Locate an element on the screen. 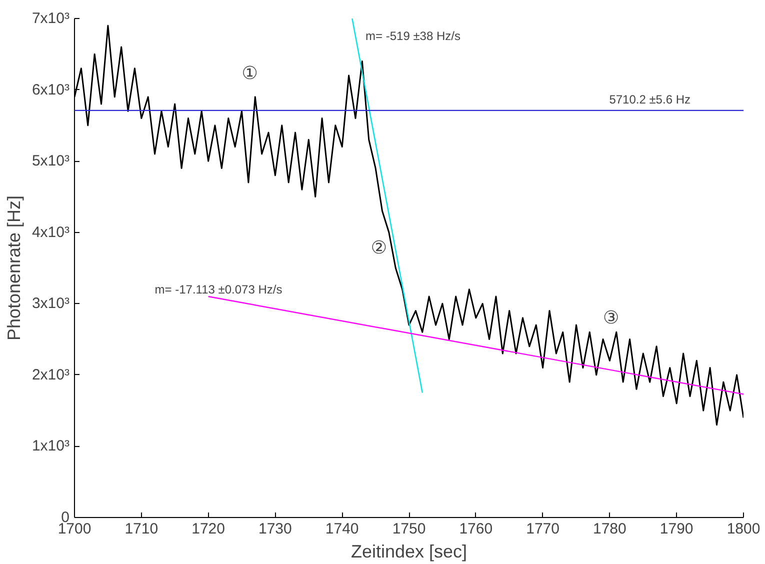  y-tick-label: 2x10³ is located at coordinates (51, 375).